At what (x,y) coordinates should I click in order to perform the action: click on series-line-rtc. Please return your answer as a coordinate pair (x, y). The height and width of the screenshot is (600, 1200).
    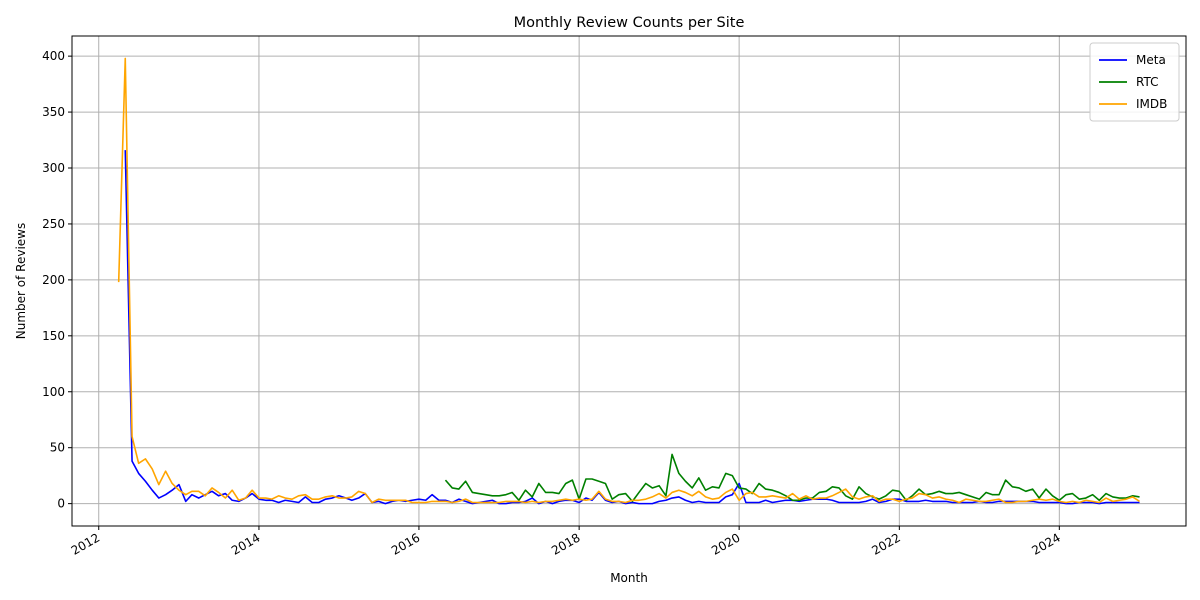
    Looking at the image, I should click on (792, 478).